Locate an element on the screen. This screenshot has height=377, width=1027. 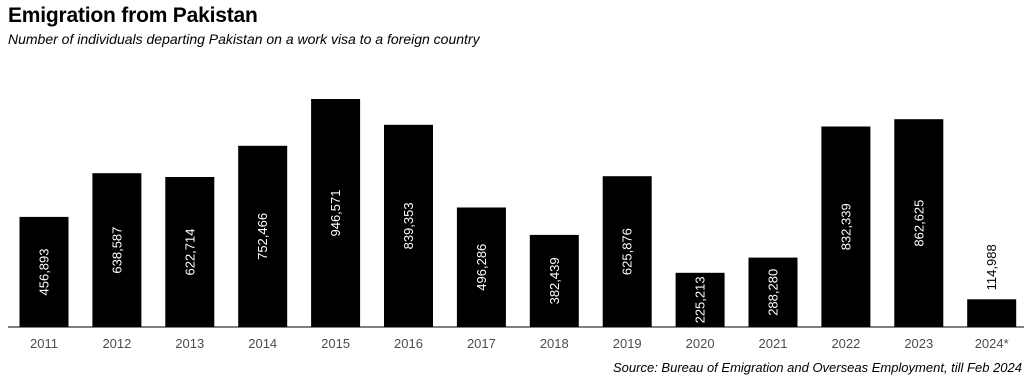
value-label-2013: 622,714 is located at coordinates (189, 252).